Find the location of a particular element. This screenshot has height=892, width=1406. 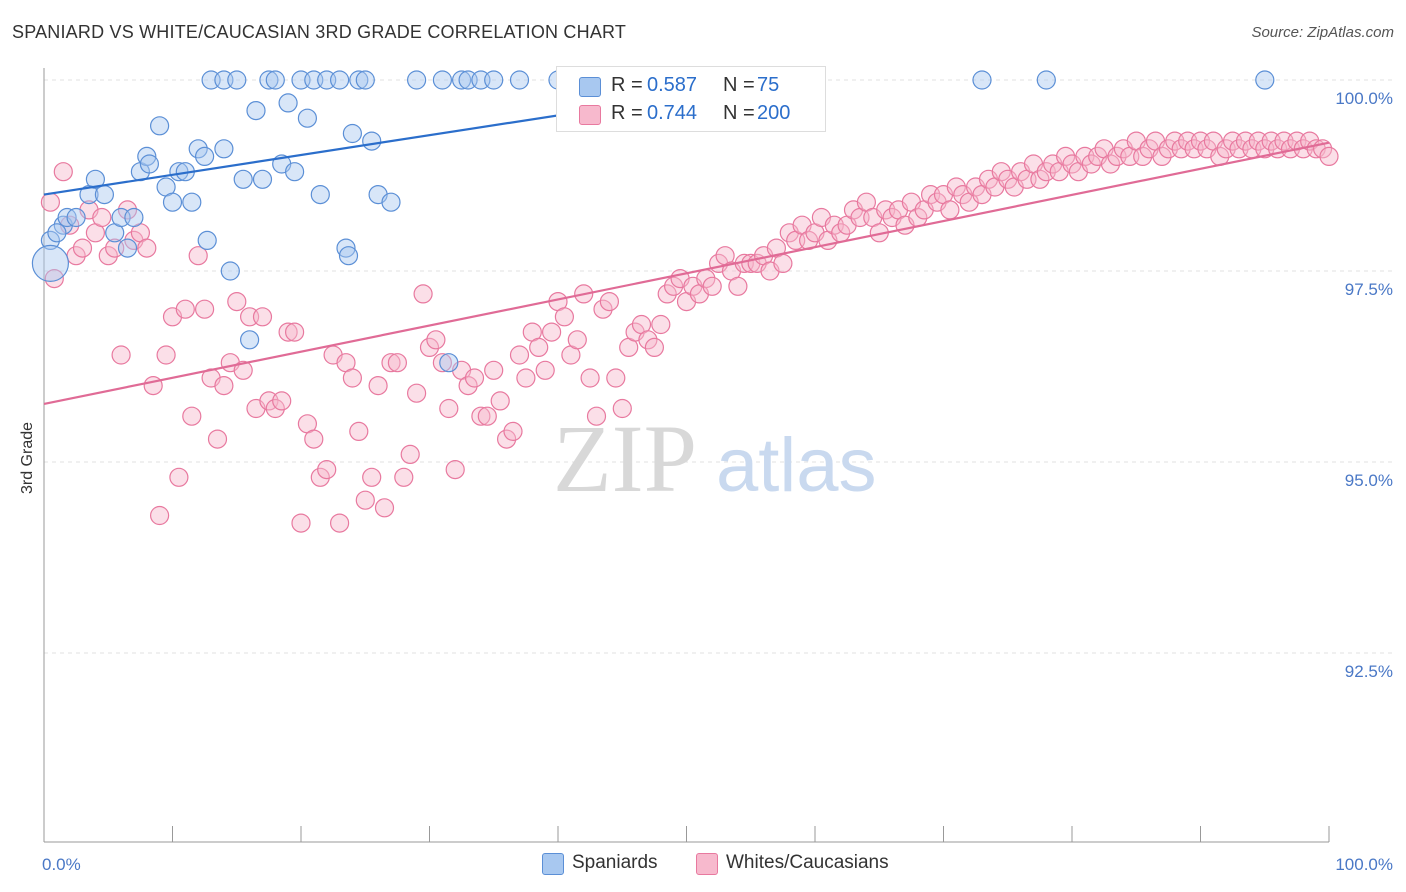

whites-swatch is located at coordinates (590, 115).